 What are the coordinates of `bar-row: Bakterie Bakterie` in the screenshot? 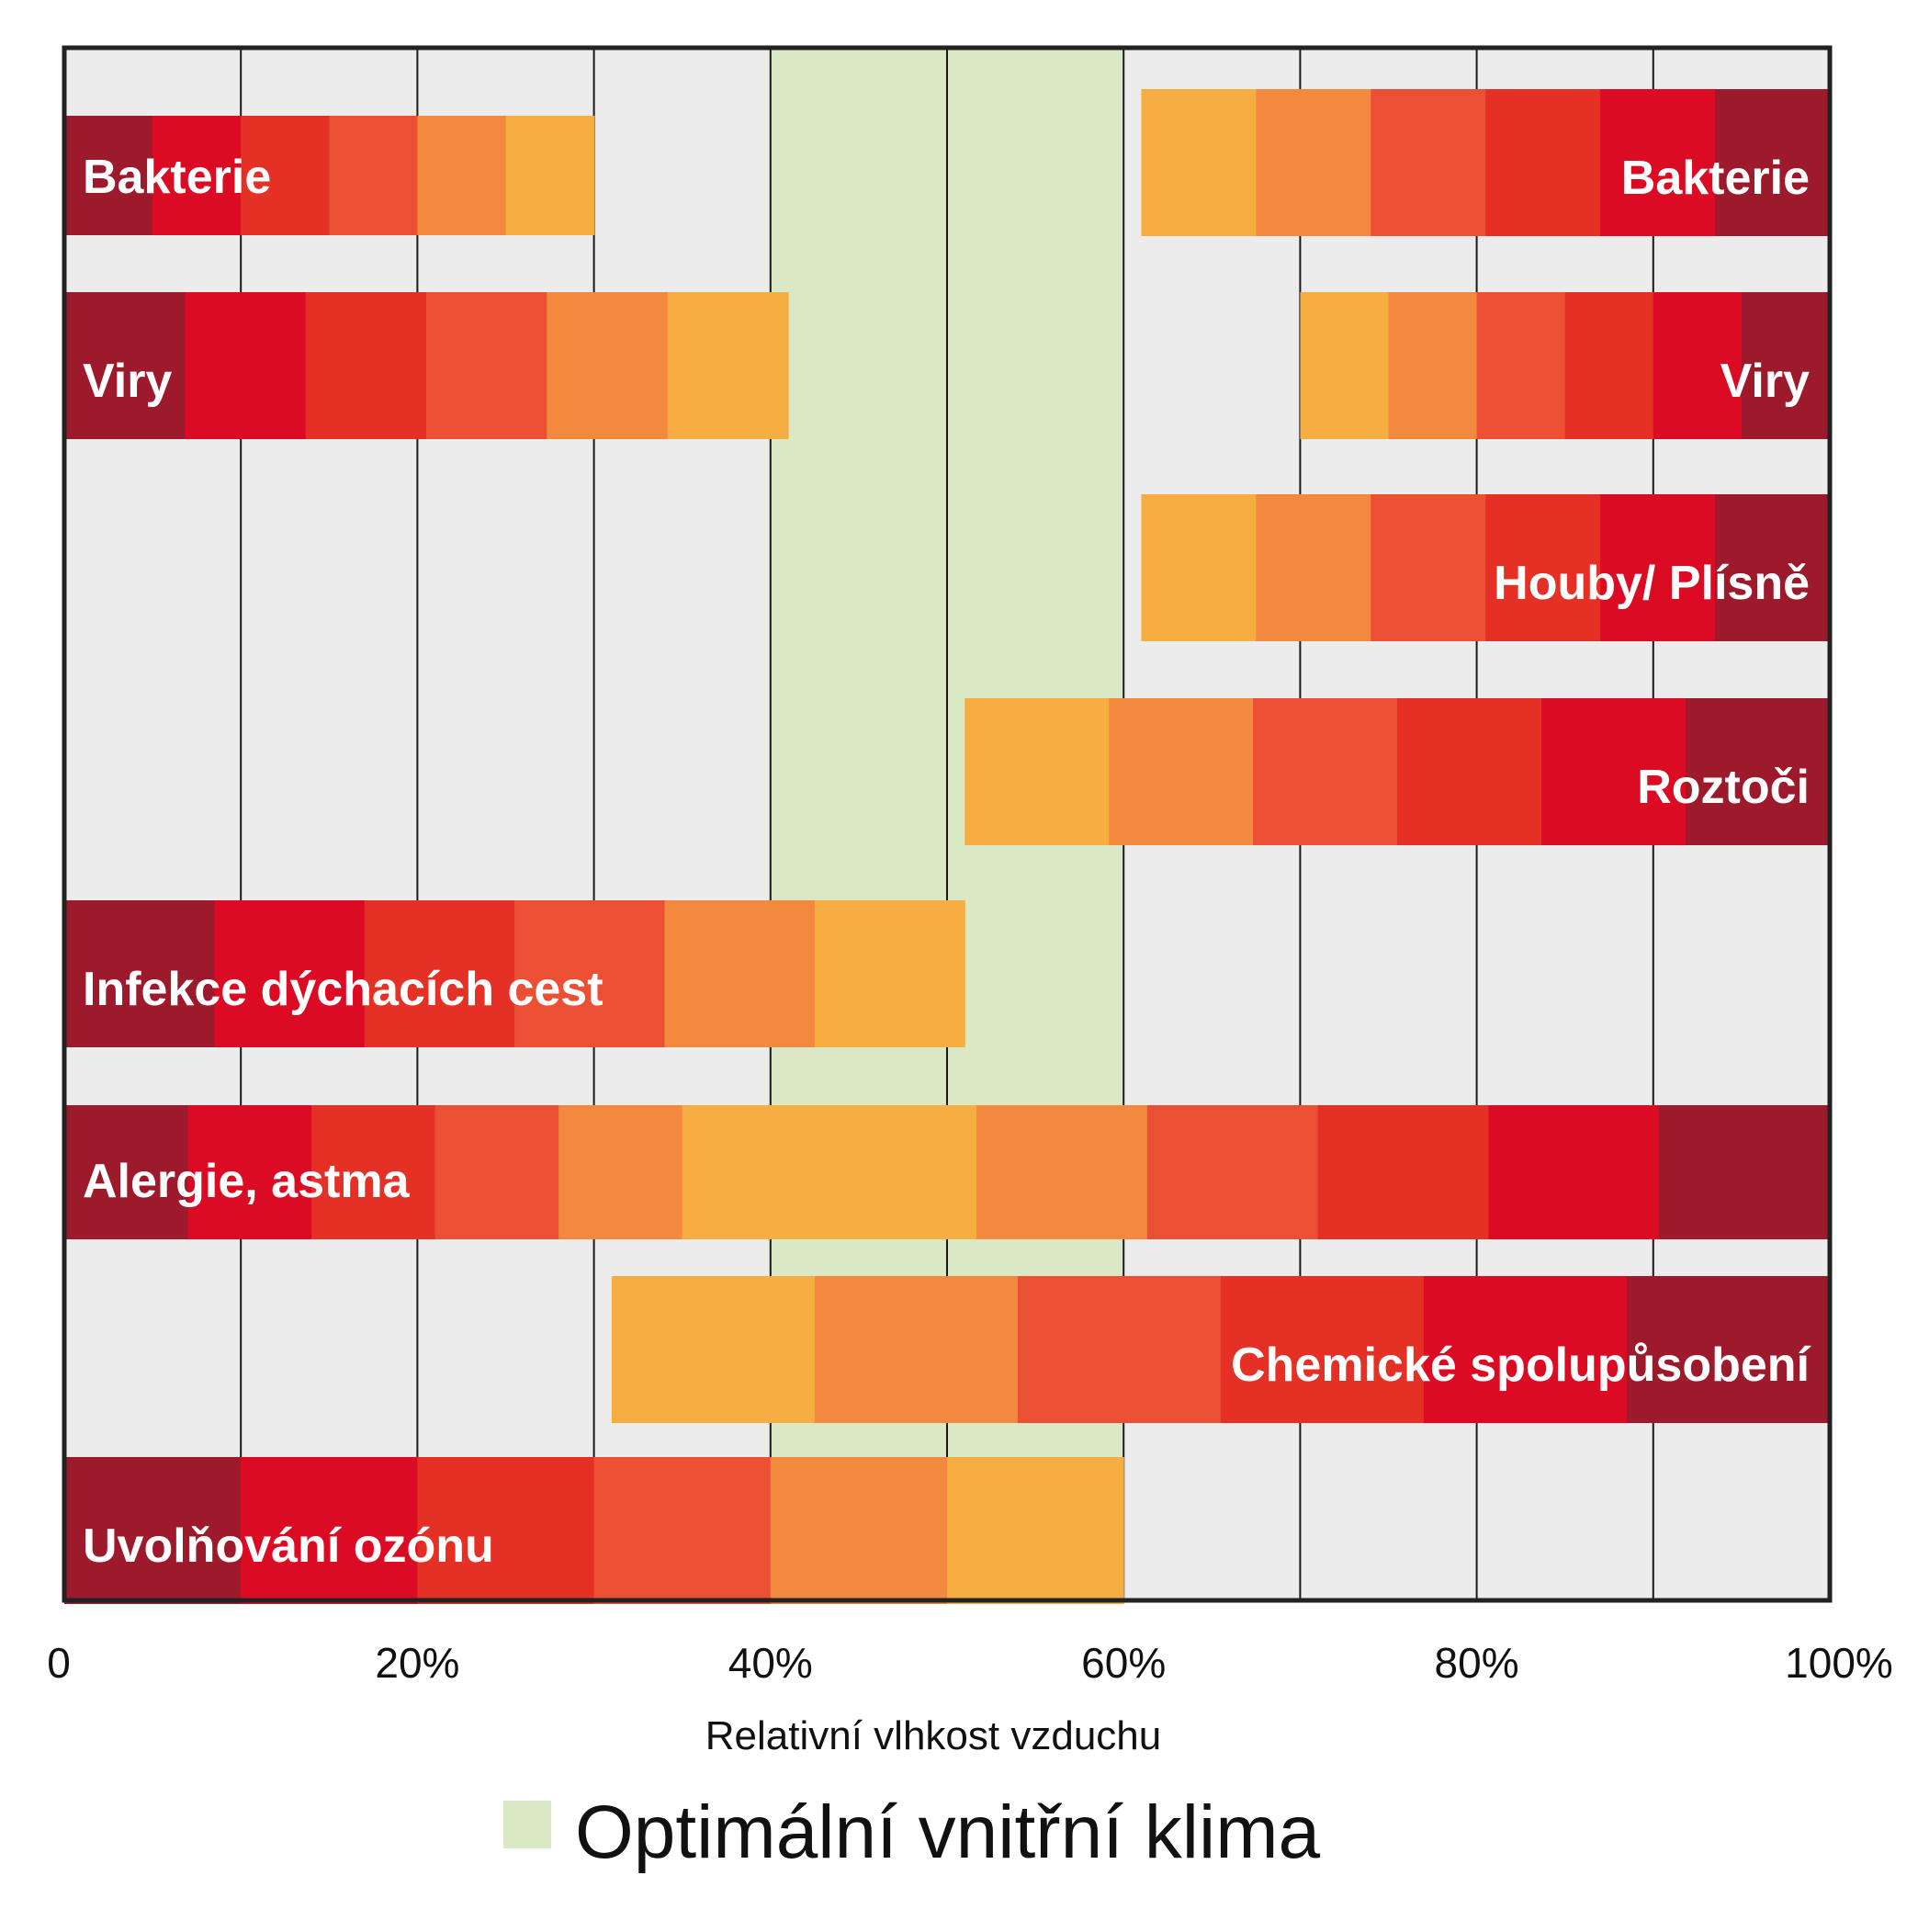 It's located at (947, 162).